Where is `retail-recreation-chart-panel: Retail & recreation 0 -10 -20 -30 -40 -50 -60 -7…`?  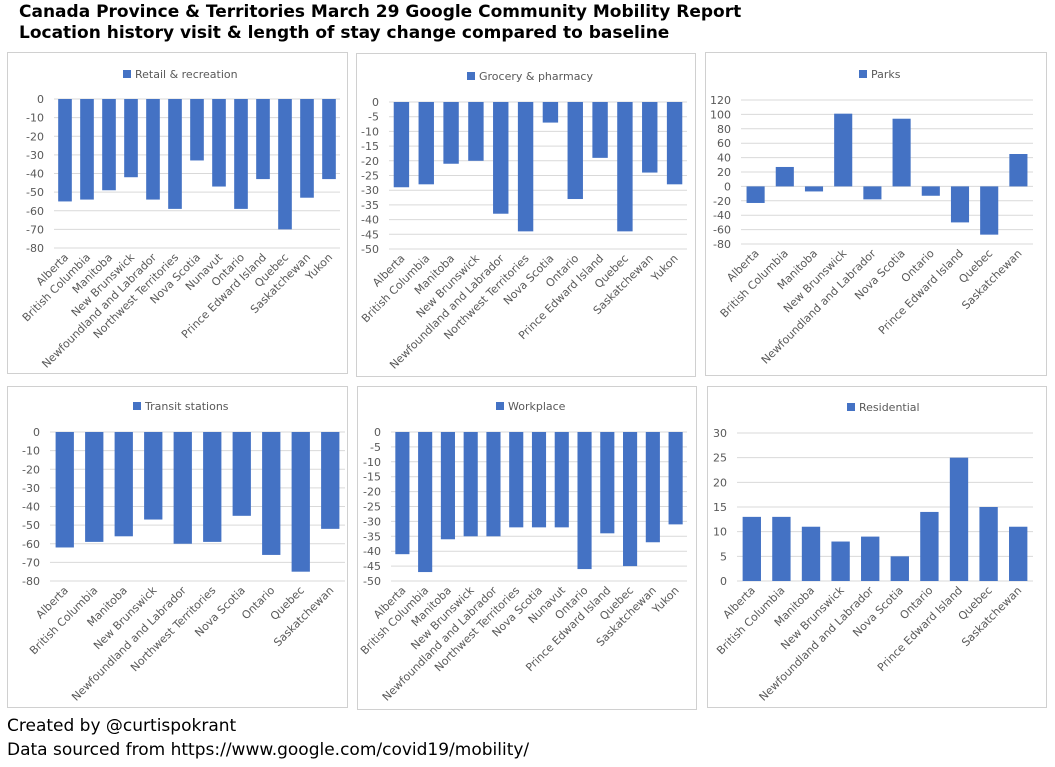 retail-recreation-chart-panel: Retail & recreation 0 -10 -20 -30 -40 -50 -60 -7… is located at coordinates (177, 213).